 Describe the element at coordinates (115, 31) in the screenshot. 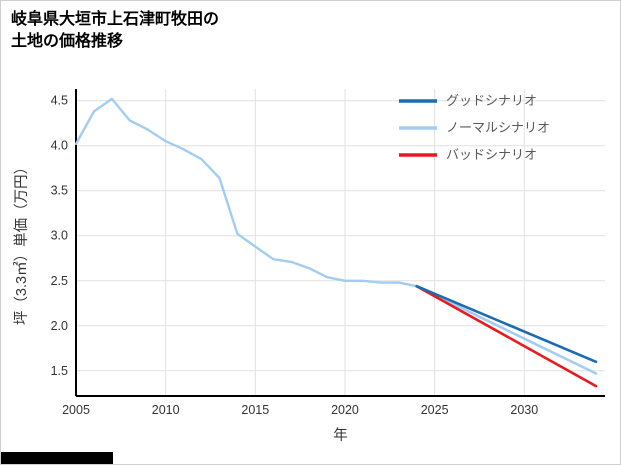

I see `page-title: 岐阜県大垣市上石津町牧田の 土地の価格推移` at that location.